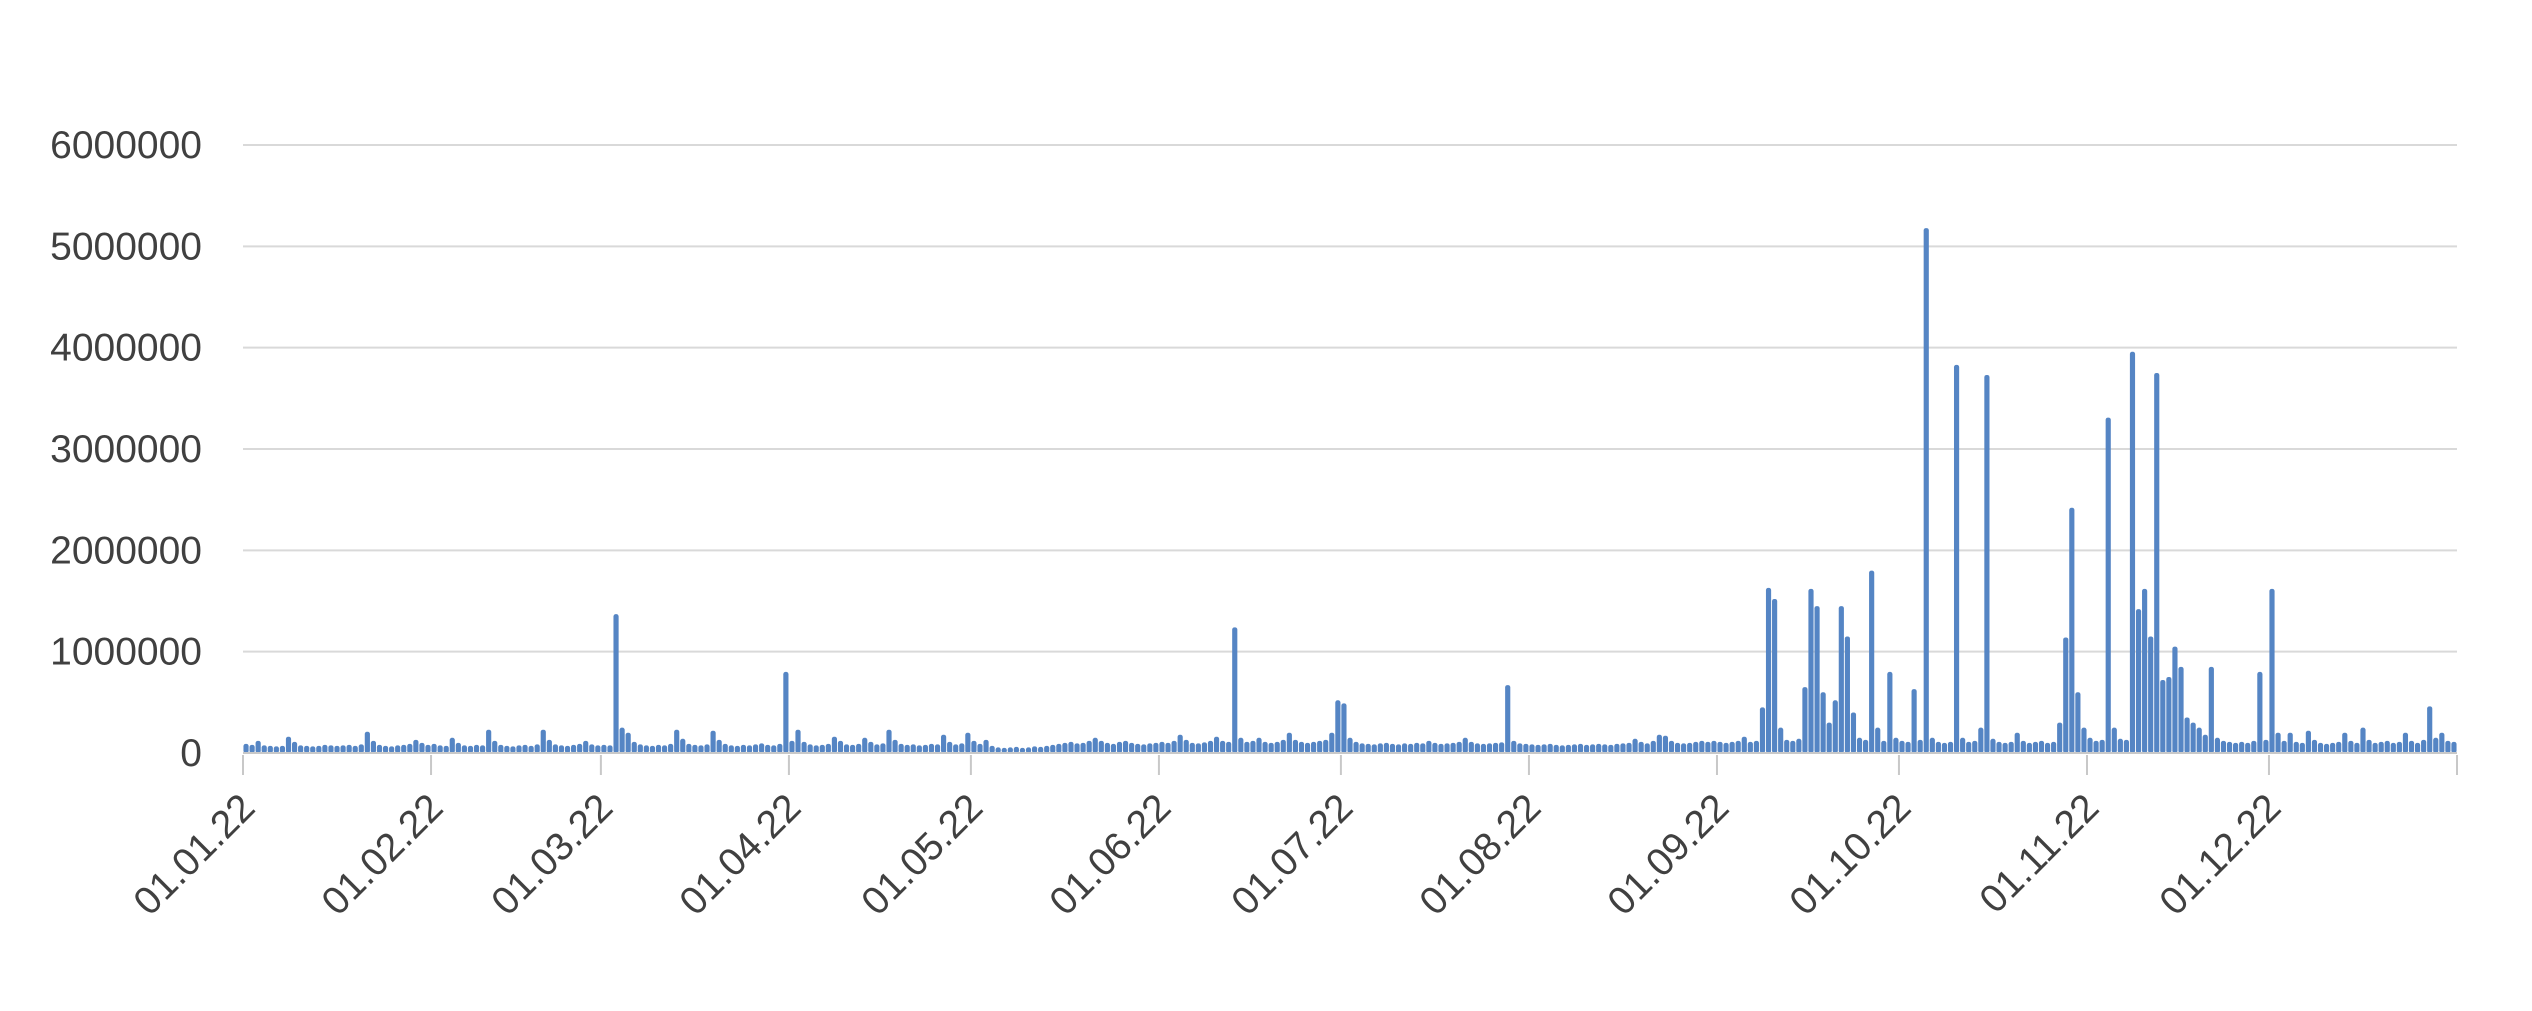  I want to click on x-axis-label: 01.08.22, so click(1481, 855).